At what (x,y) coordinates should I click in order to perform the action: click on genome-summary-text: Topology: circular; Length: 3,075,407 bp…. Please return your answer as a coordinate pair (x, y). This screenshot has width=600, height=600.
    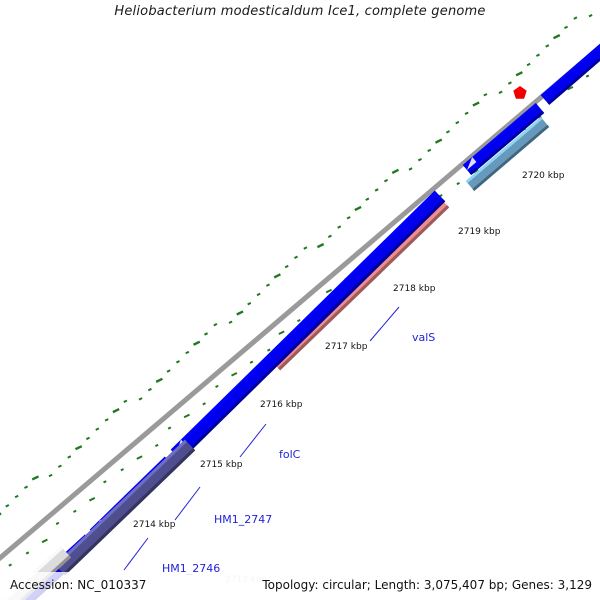
    Looking at the image, I should click on (427, 585).